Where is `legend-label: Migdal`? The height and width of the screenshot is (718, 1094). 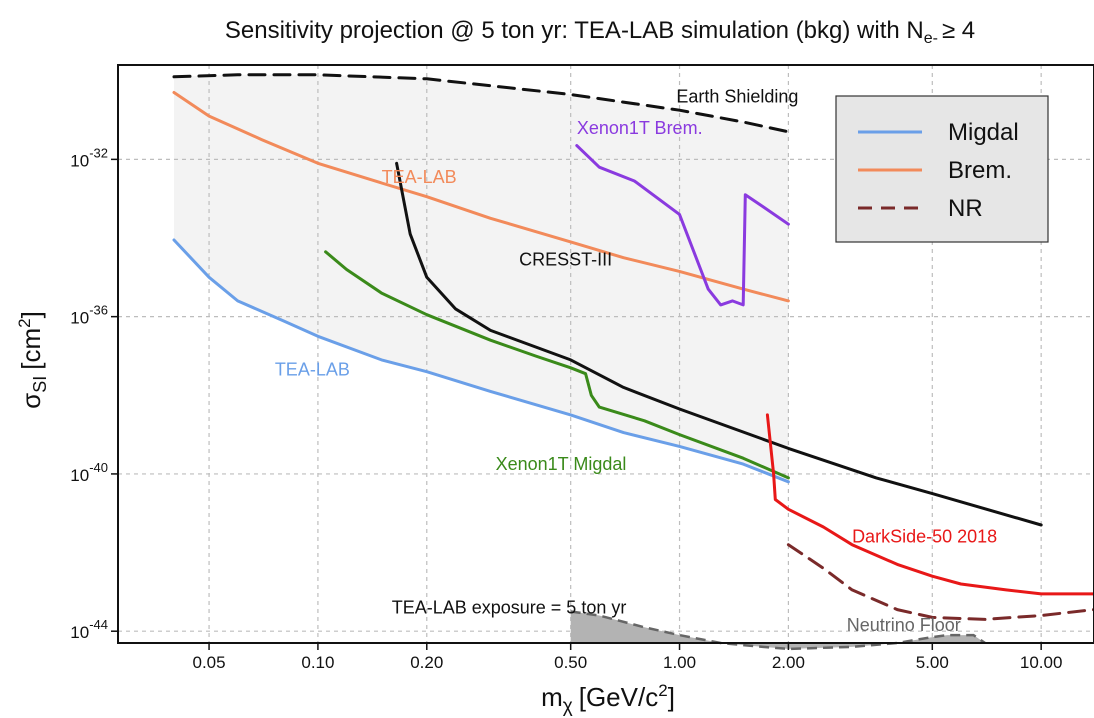
legend-label: Migdal is located at coordinates (983, 132).